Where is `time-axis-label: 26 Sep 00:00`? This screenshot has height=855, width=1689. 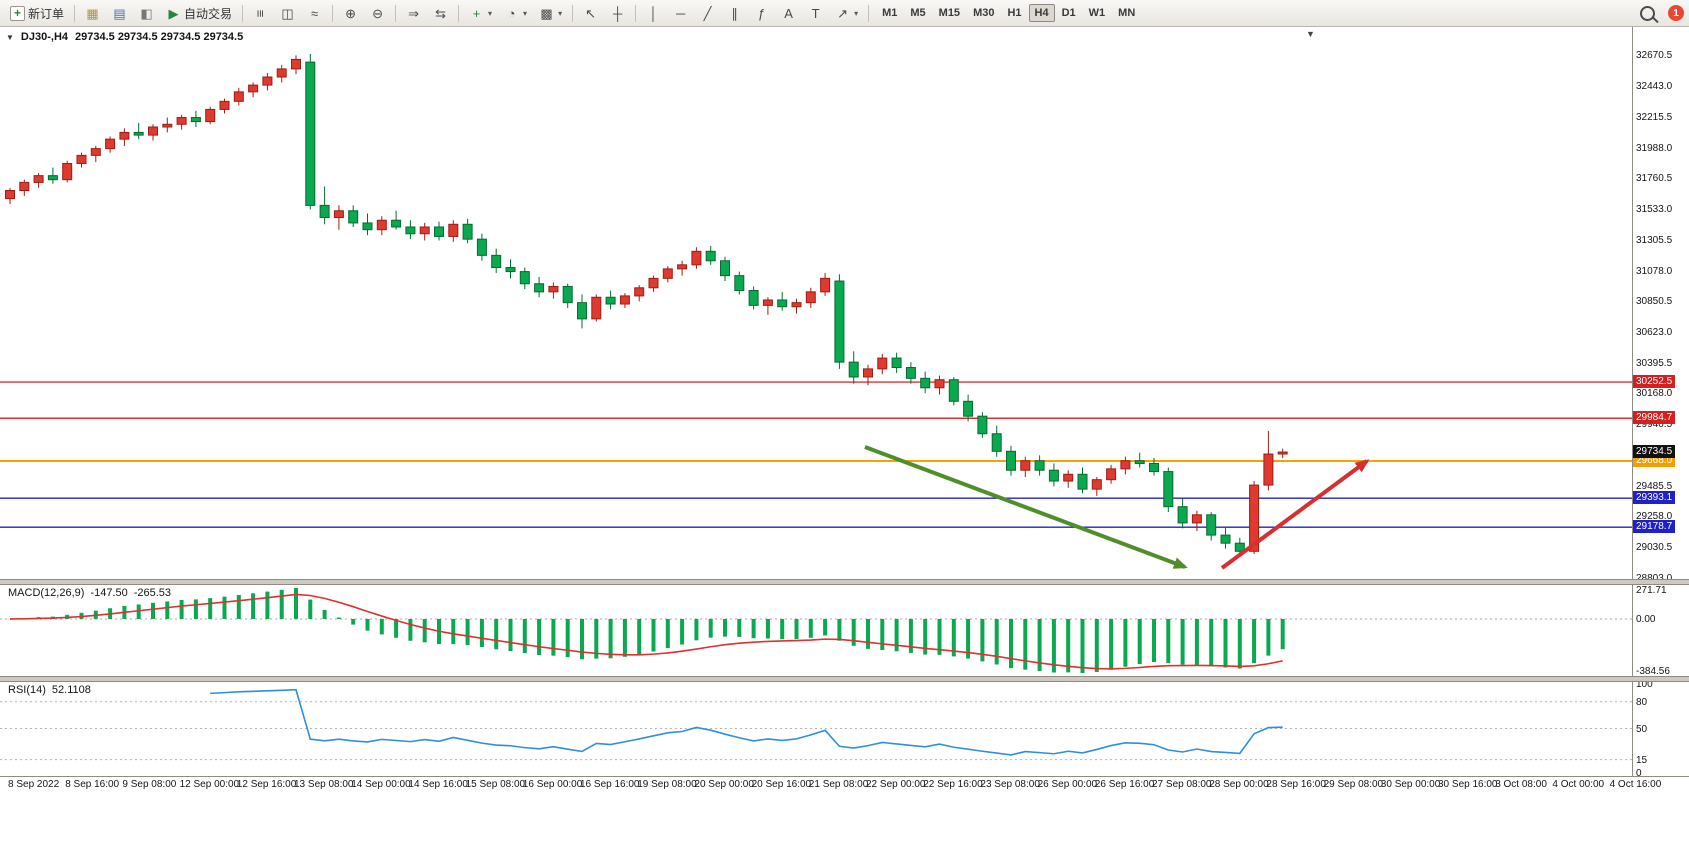 time-axis-label: 26 Sep 00:00 is located at coordinates (1067, 784).